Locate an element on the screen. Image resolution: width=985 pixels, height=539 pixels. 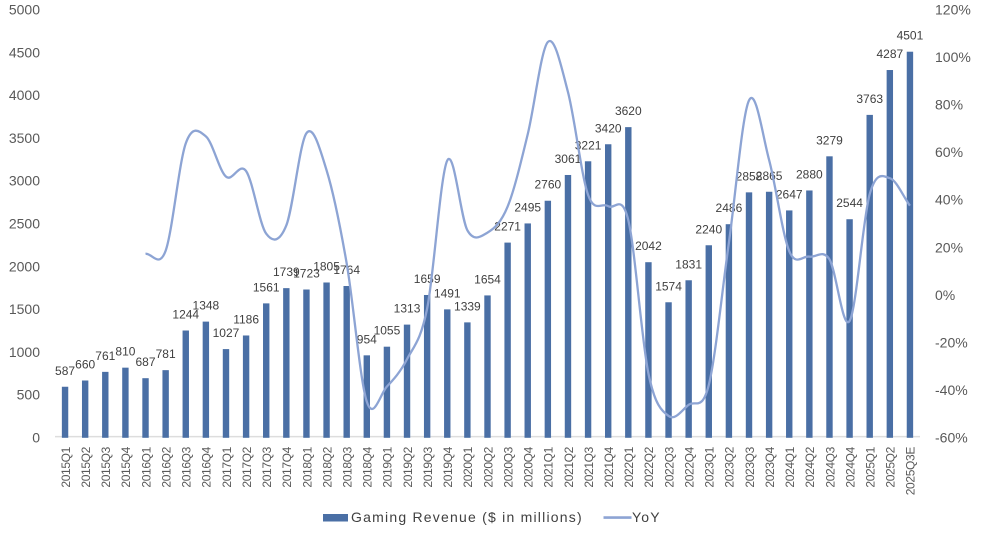
svg-text: 2019Q4 is located at coordinates (448, 466).